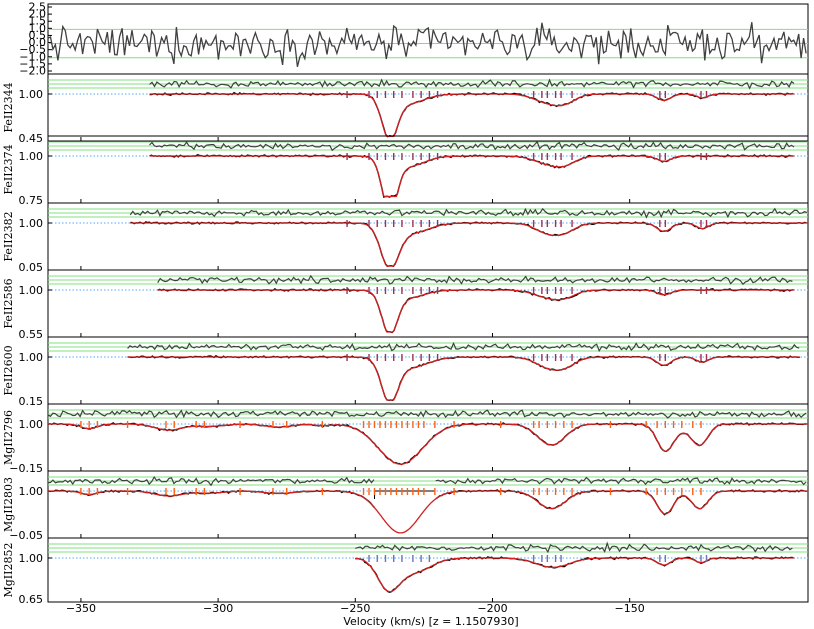 The image size is (814, 629). I want to click on residual-ytick-label: −0.5, so click(32, 49).